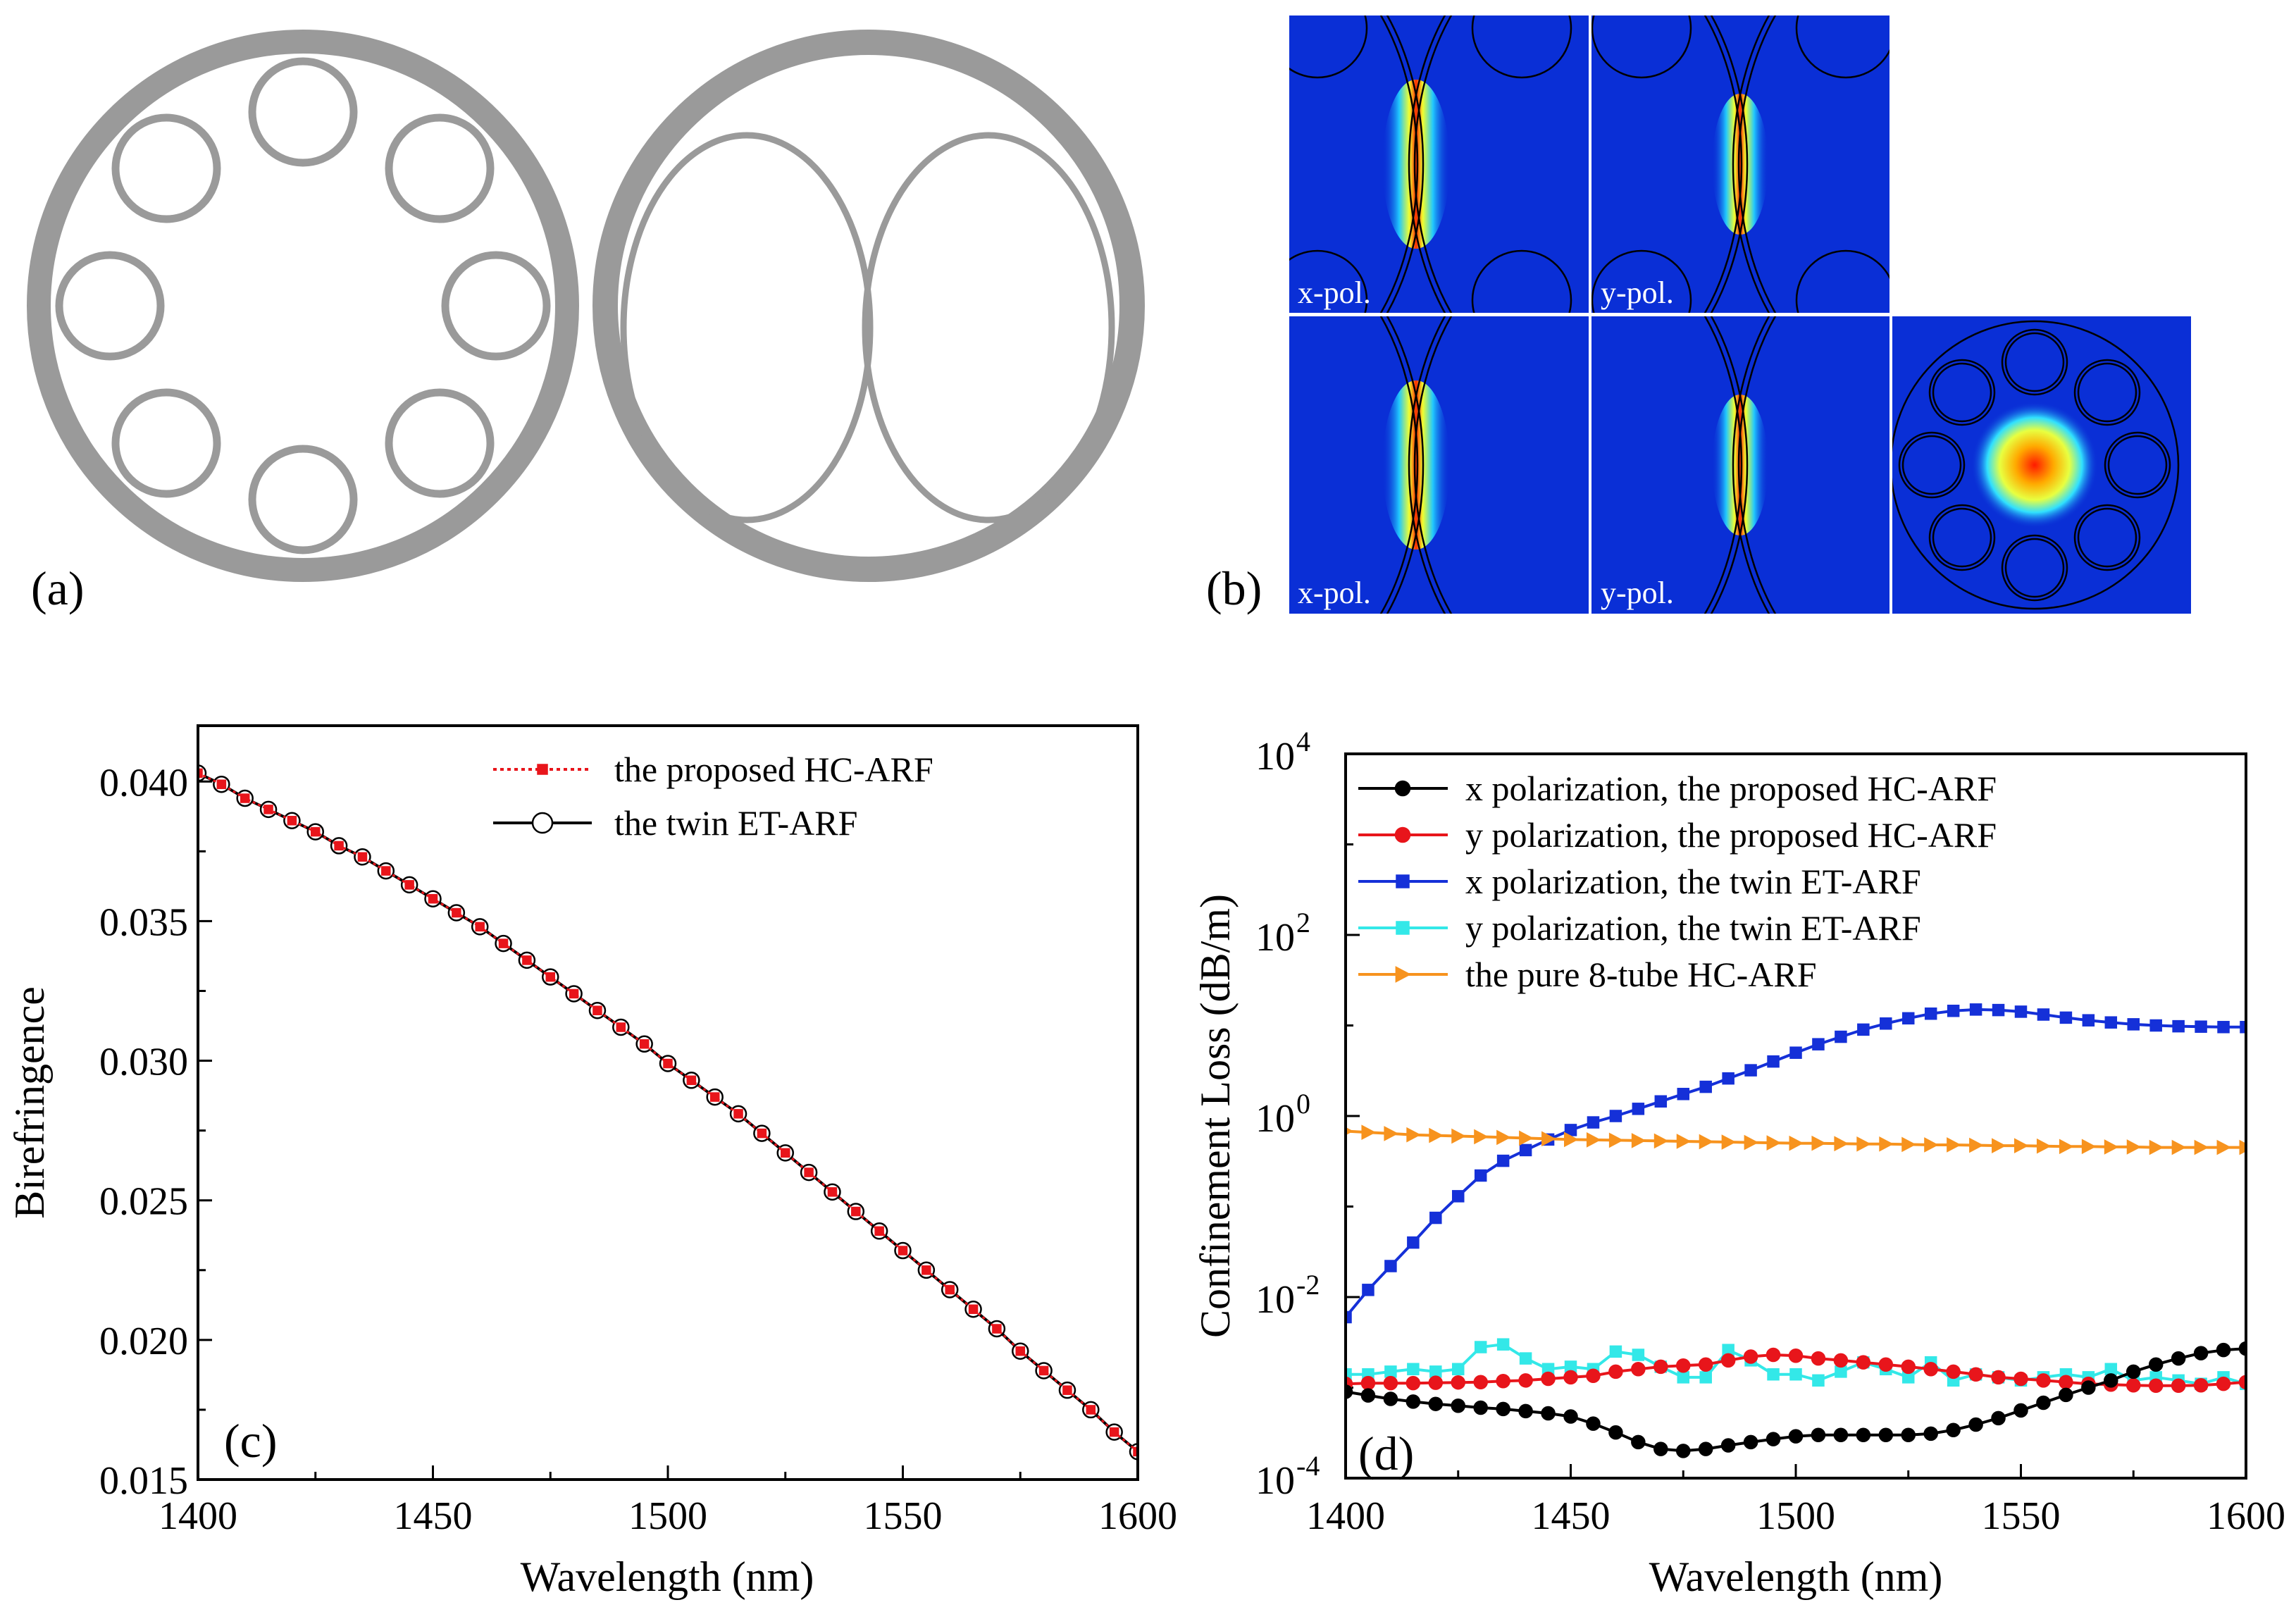  What do you see at coordinates (143, 1202) in the screenshot?
I see `chart-c-ytick-label: 0.025` at bounding box center [143, 1202].